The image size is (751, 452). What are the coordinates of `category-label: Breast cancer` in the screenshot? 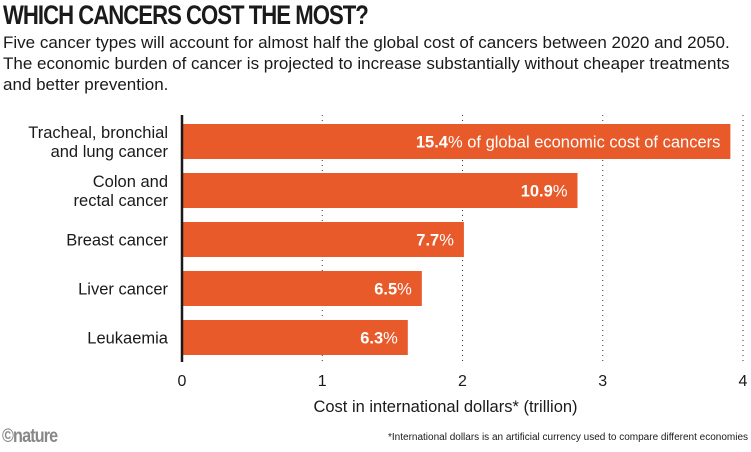 It's located at (117, 241).